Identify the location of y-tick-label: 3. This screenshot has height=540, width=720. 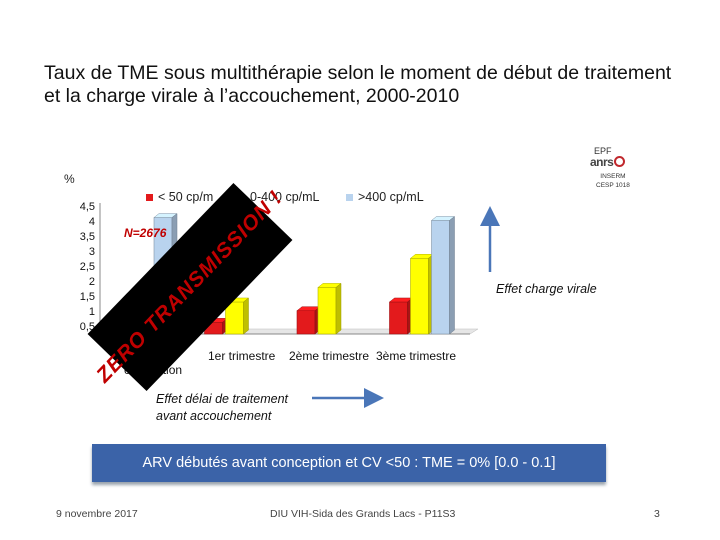
(91, 252).